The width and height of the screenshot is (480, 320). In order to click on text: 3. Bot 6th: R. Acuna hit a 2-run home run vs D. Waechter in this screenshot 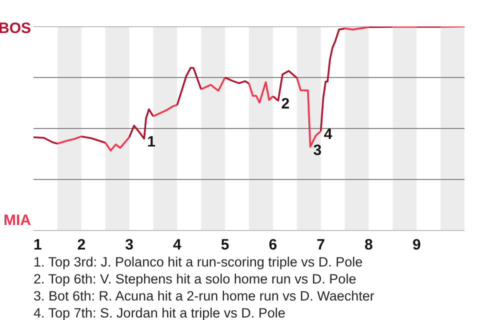, I will do `click(204, 296)`.